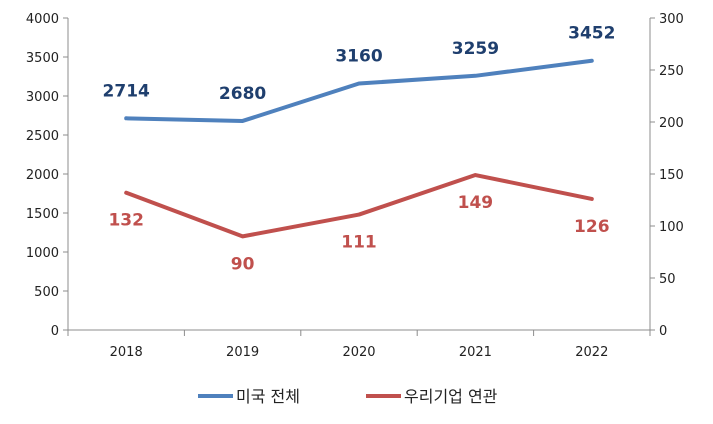 The image size is (713, 424). What do you see at coordinates (358, 352) in the screenshot?
I see `x-tick-label: 2020` at bounding box center [358, 352].